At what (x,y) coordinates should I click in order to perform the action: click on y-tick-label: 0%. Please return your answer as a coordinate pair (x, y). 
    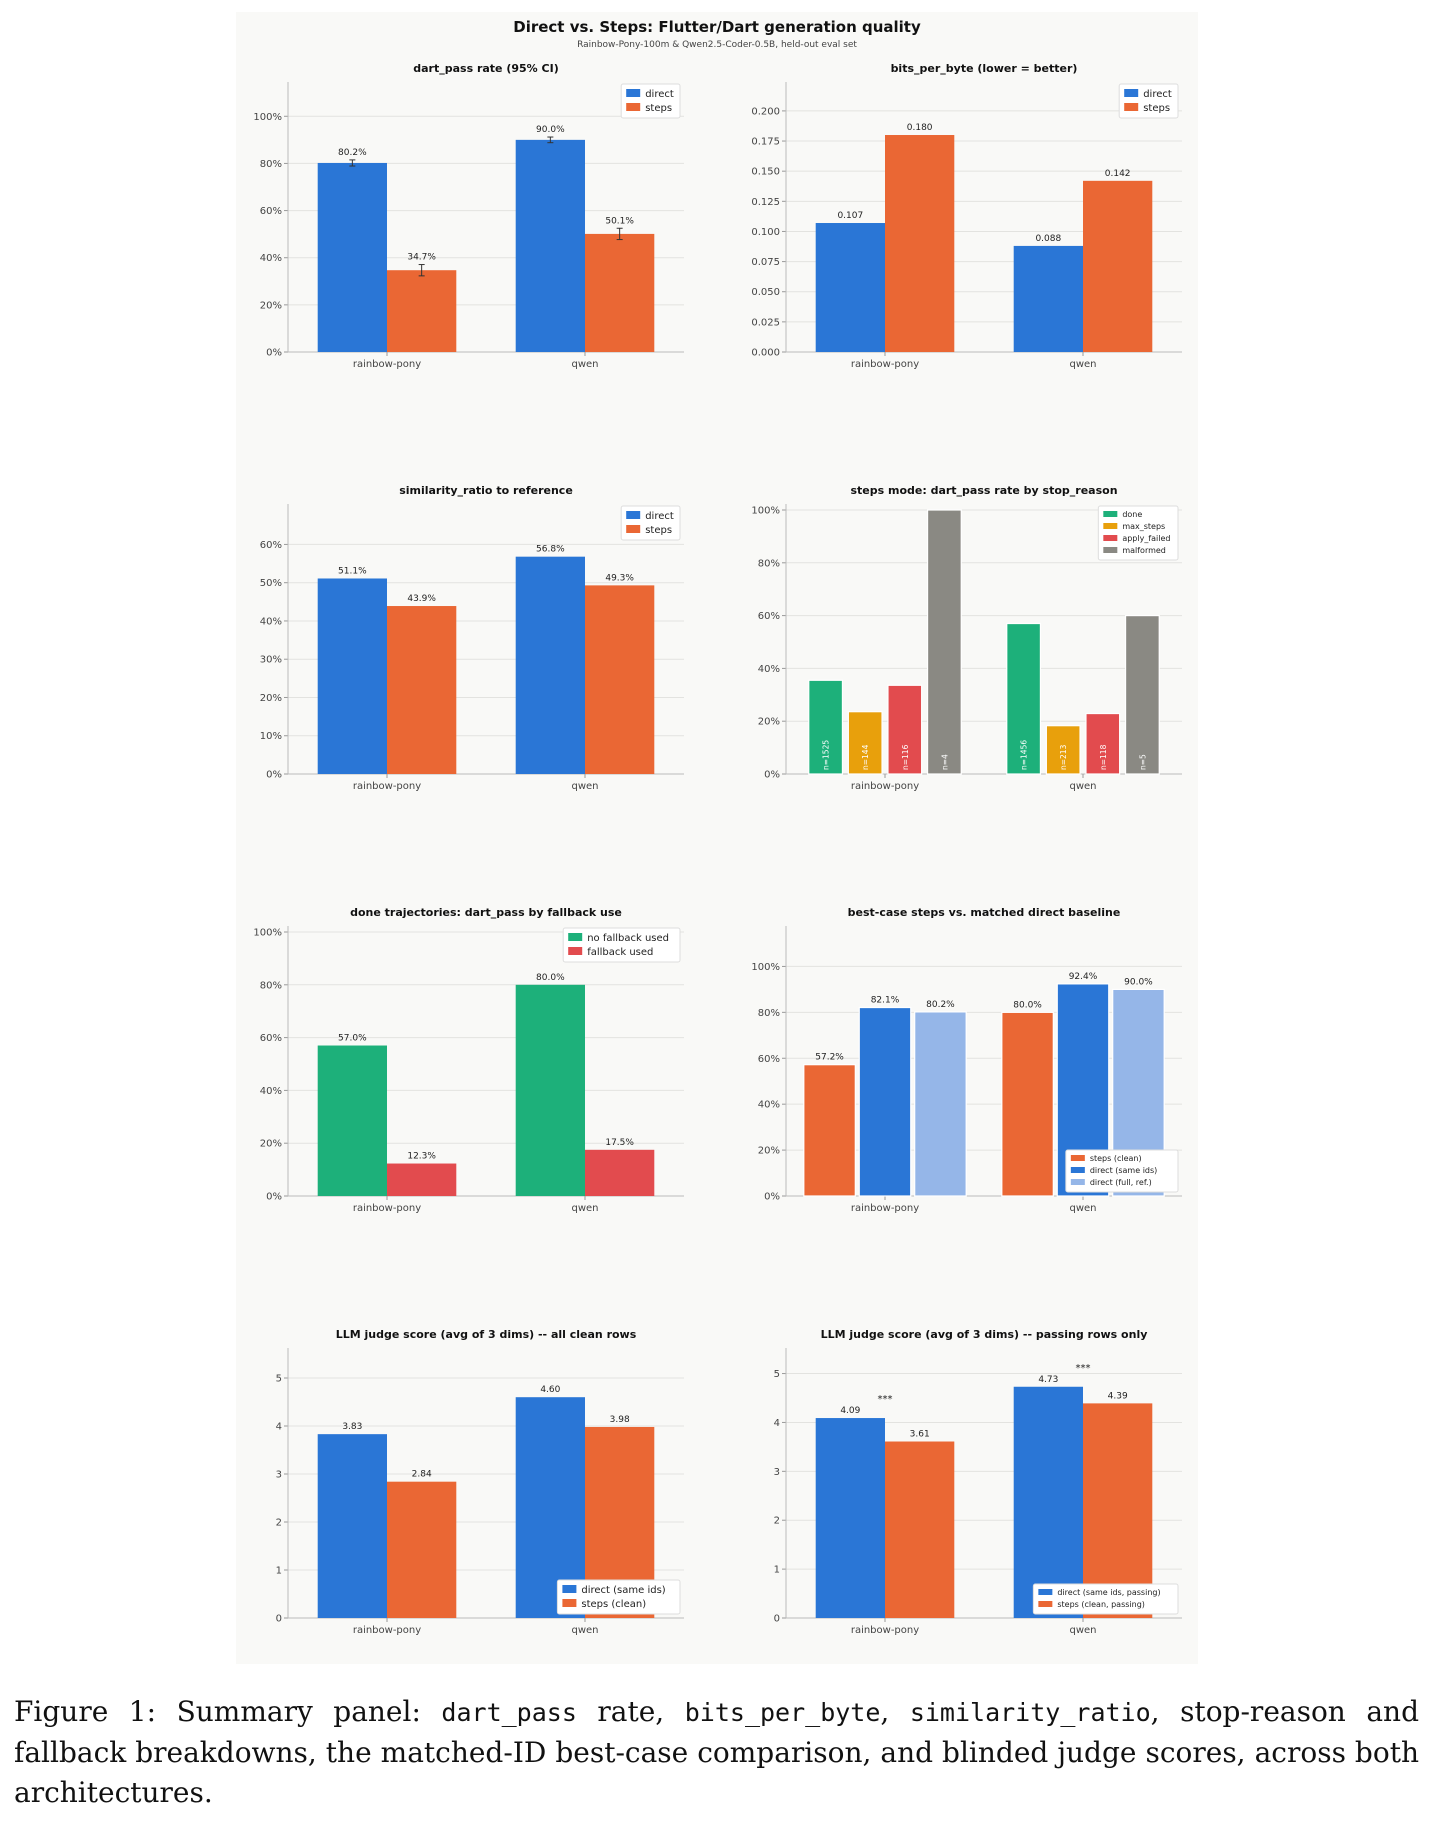
    Looking at the image, I should click on (274, 775).